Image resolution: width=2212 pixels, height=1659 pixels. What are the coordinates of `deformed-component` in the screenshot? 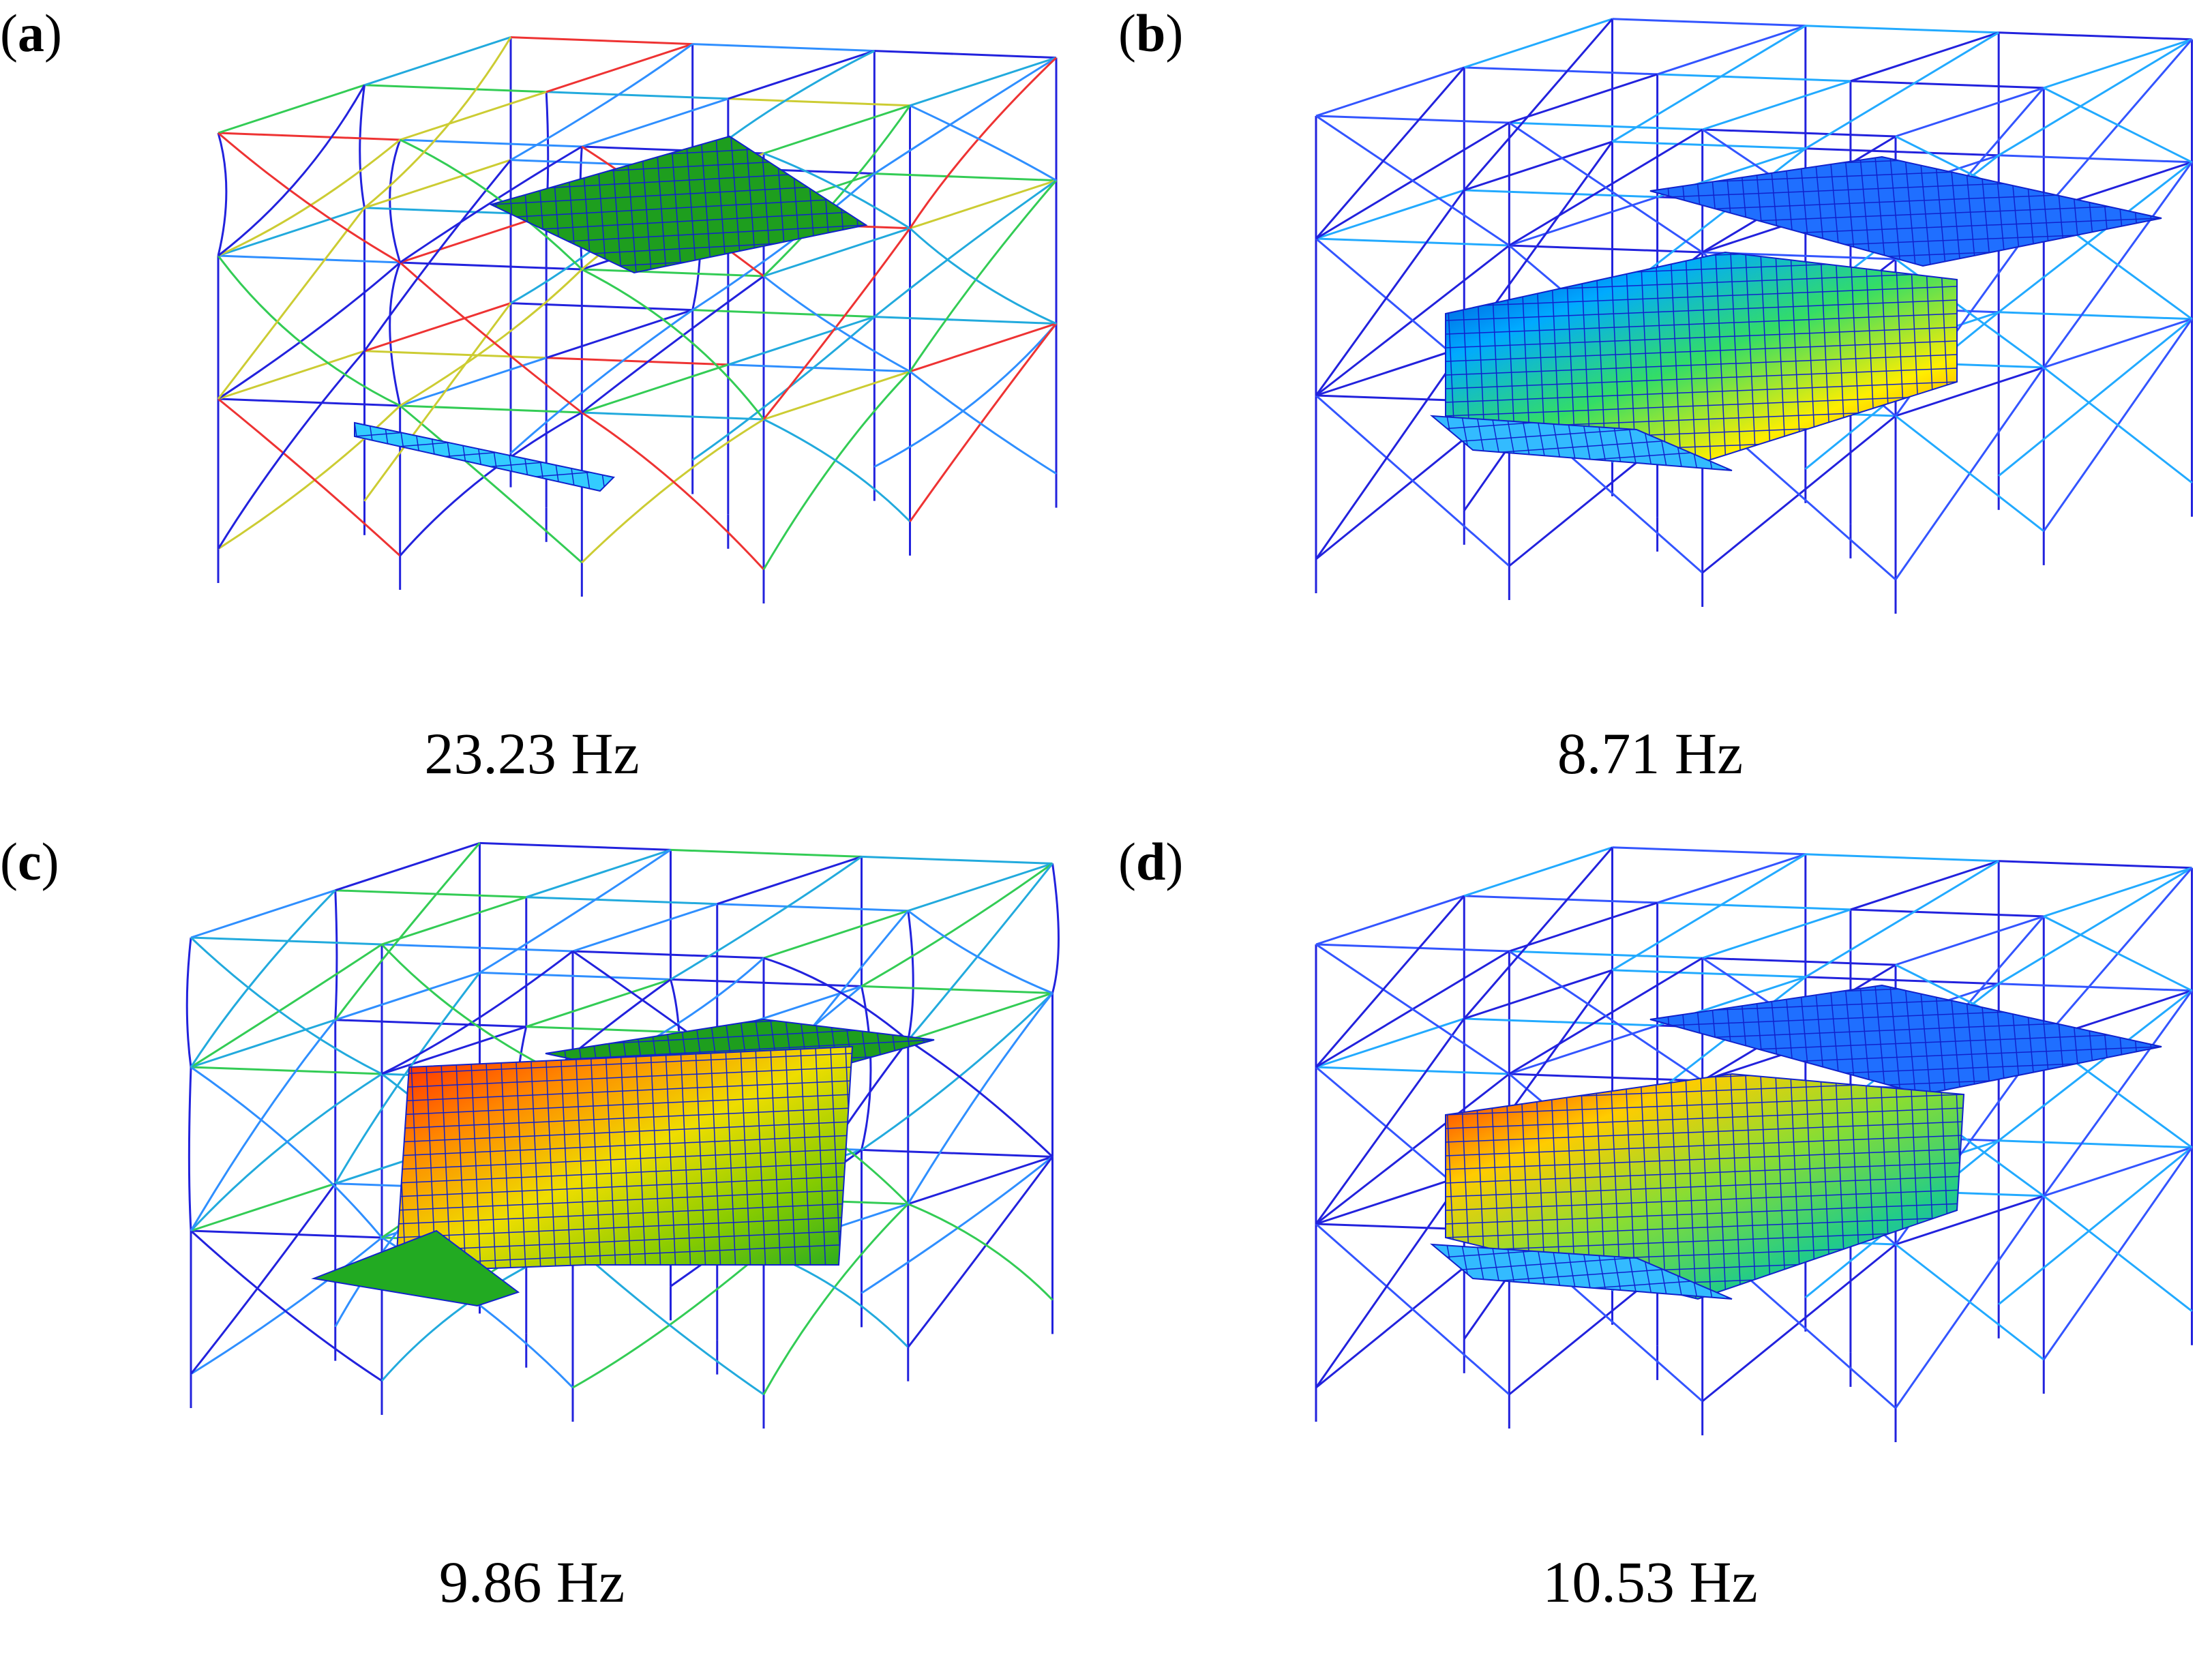 It's located at (487, 446).